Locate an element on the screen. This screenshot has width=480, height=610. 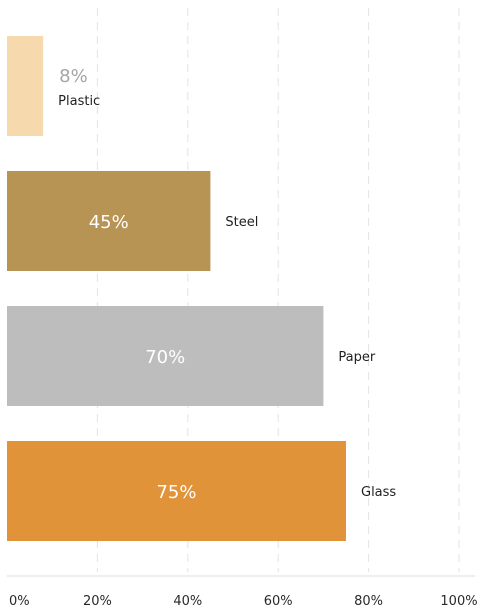
category-label-plastic: Plastic is located at coordinates (79, 101).